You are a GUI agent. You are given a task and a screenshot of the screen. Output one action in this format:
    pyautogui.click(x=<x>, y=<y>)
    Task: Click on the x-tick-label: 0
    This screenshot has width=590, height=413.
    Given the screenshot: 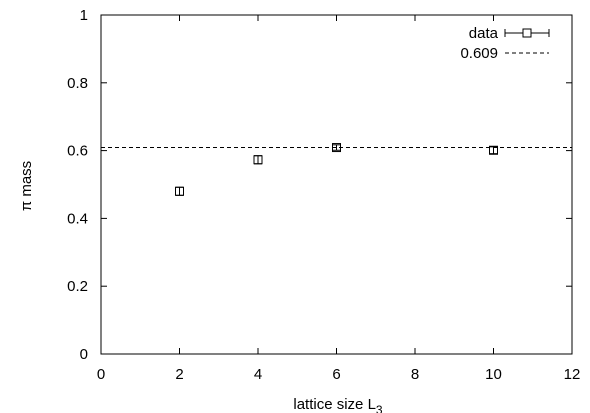 What is the action you would take?
    pyautogui.click(x=101, y=374)
    